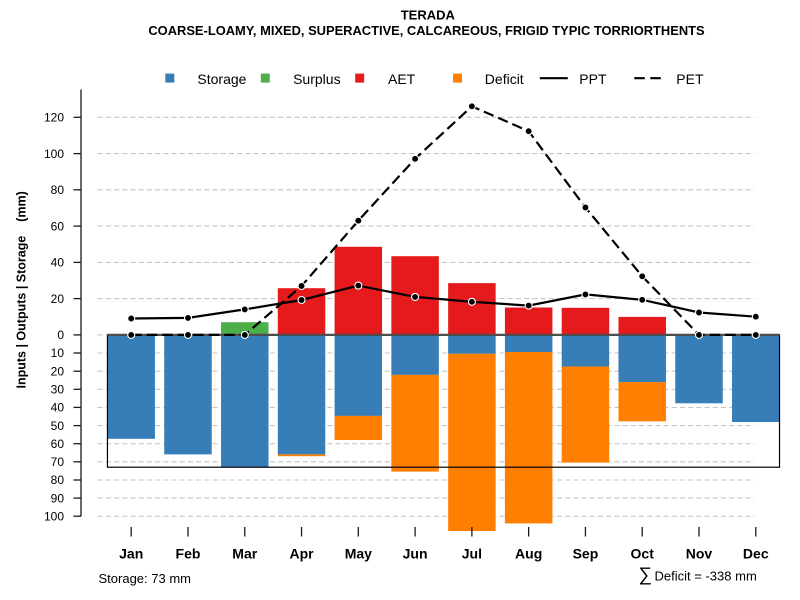 Image resolution: width=800 pixels, height=600 pixels. What do you see at coordinates (60, 335) in the screenshot?
I see `svg-text: 0` at bounding box center [60, 335].